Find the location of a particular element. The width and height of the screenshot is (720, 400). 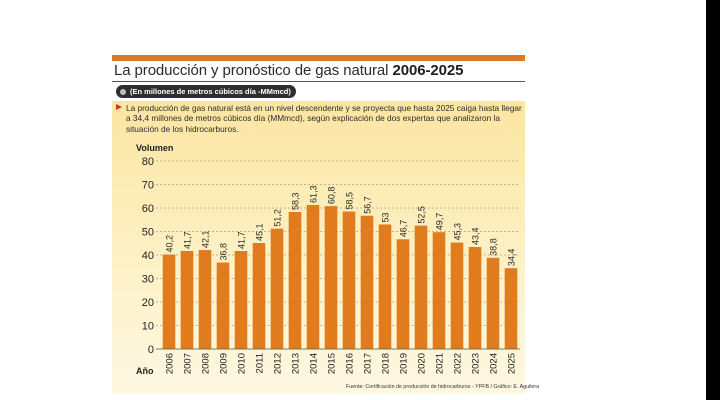

y-tick-label: 0 is located at coordinates (151, 350).